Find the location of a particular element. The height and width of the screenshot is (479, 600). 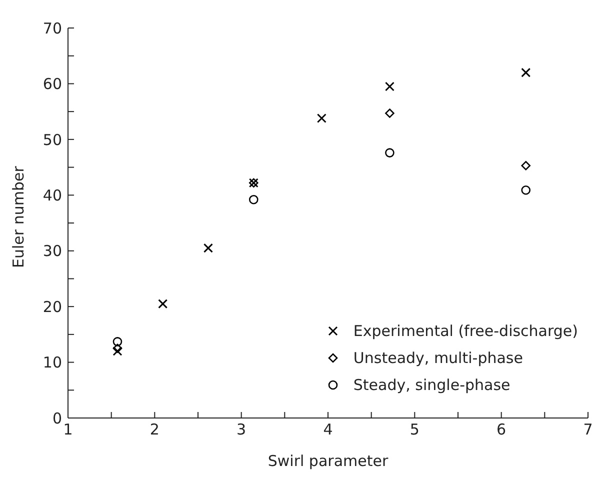

x-tick-label: 1 is located at coordinates (68, 429).